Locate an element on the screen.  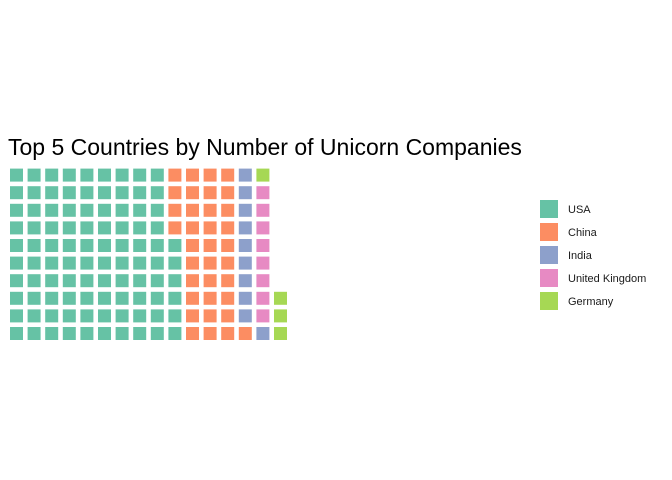
legend-key-india is located at coordinates (549, 255).